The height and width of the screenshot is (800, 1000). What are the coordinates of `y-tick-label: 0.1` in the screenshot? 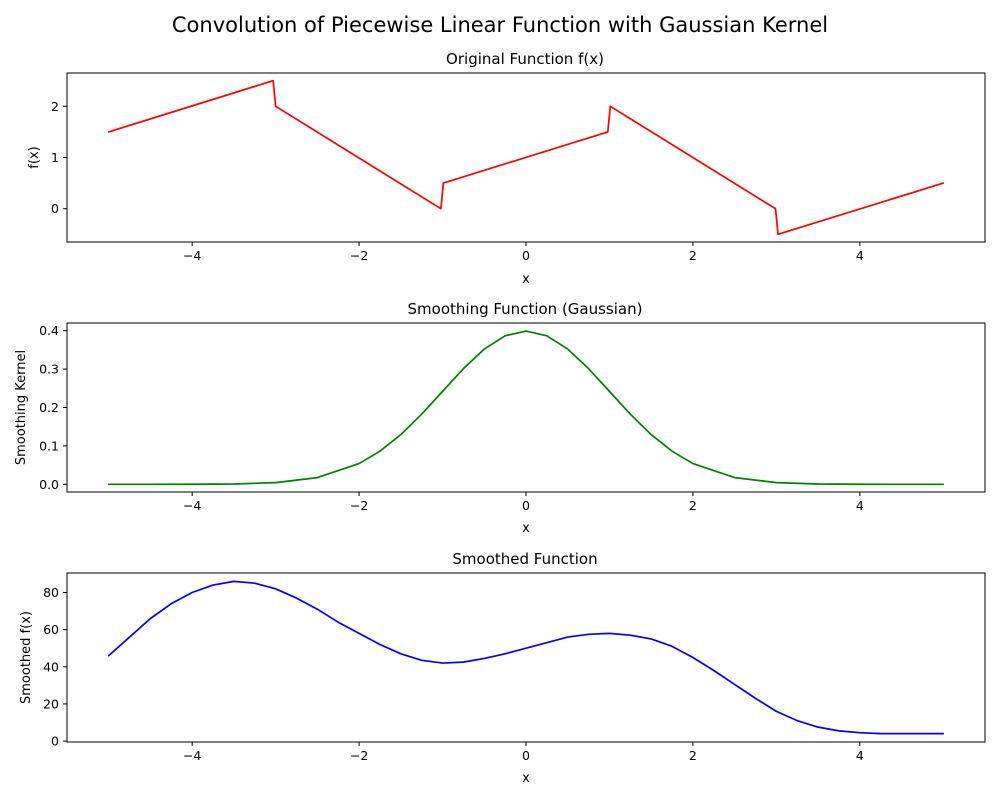 It's located at (49, 445).